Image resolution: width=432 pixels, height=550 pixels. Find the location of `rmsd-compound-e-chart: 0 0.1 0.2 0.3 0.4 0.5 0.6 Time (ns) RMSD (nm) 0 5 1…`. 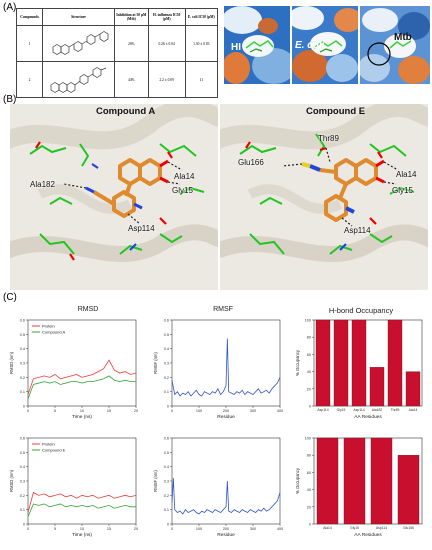

rmsd-compound-e-chart: 0 0.1 0.2 0.3 0.4 0.5 0.6 Time (ns) RMSD (nm) 0 5 1… is located at coordinates (73, 488).